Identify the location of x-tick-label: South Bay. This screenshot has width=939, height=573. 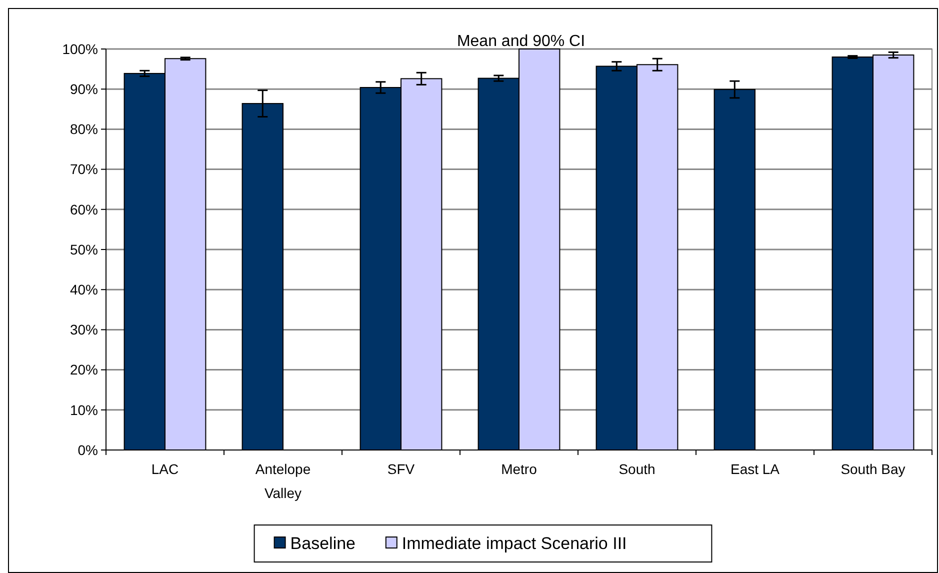
(873, 469).